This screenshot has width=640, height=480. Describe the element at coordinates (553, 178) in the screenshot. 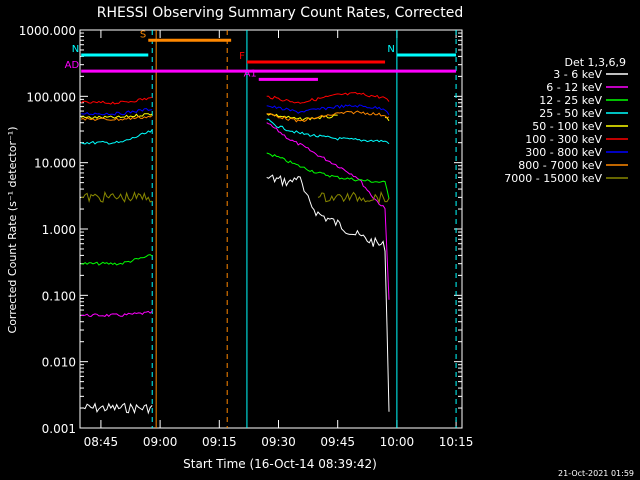

I see `legend-label: 7000 - 15000 keV` at that location.